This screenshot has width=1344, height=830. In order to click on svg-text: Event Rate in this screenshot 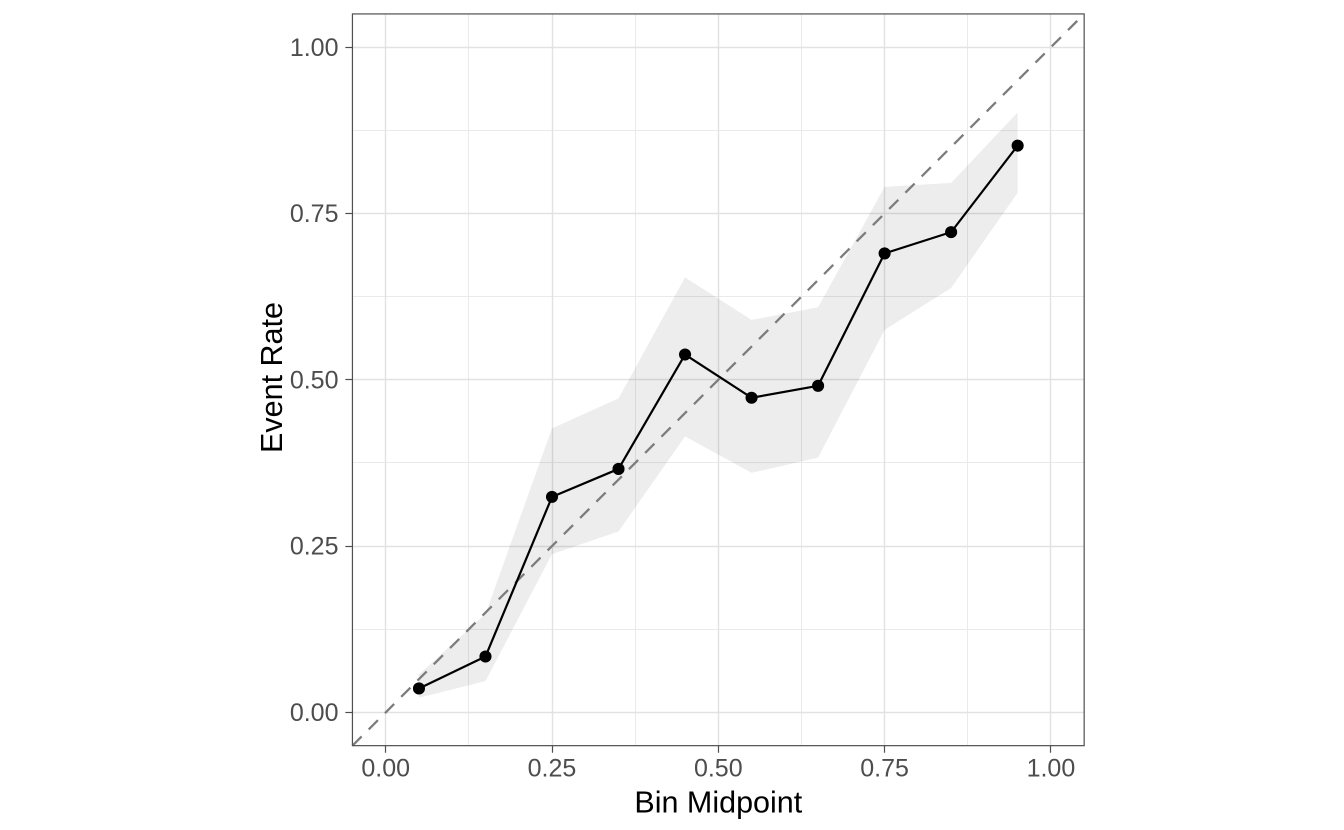, I will do `click(272, 377)`.